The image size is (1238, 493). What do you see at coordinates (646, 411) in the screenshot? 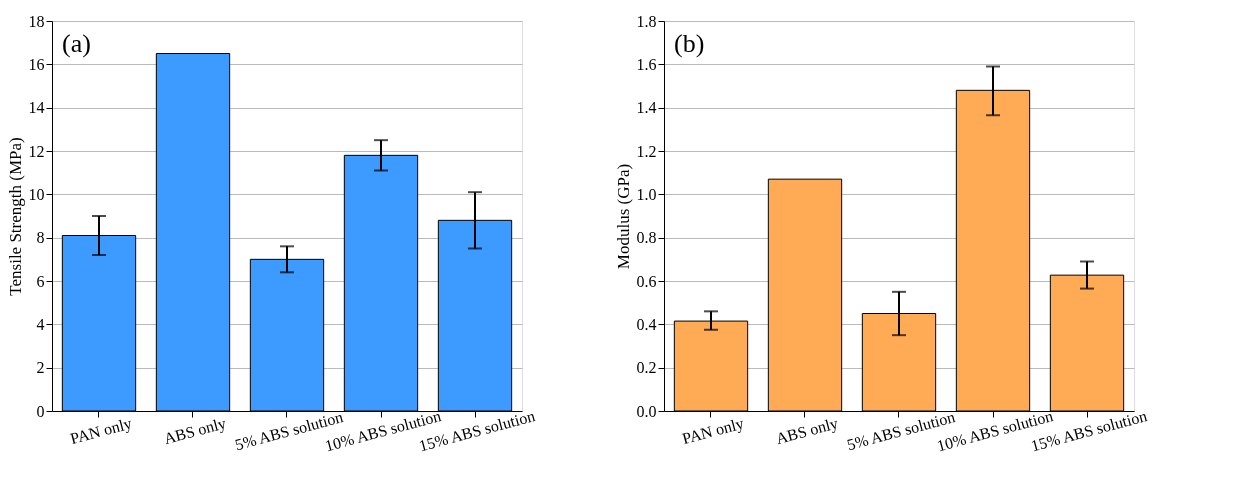
I see `y-tick-label: 0.0` at bounding box center [646, 411].